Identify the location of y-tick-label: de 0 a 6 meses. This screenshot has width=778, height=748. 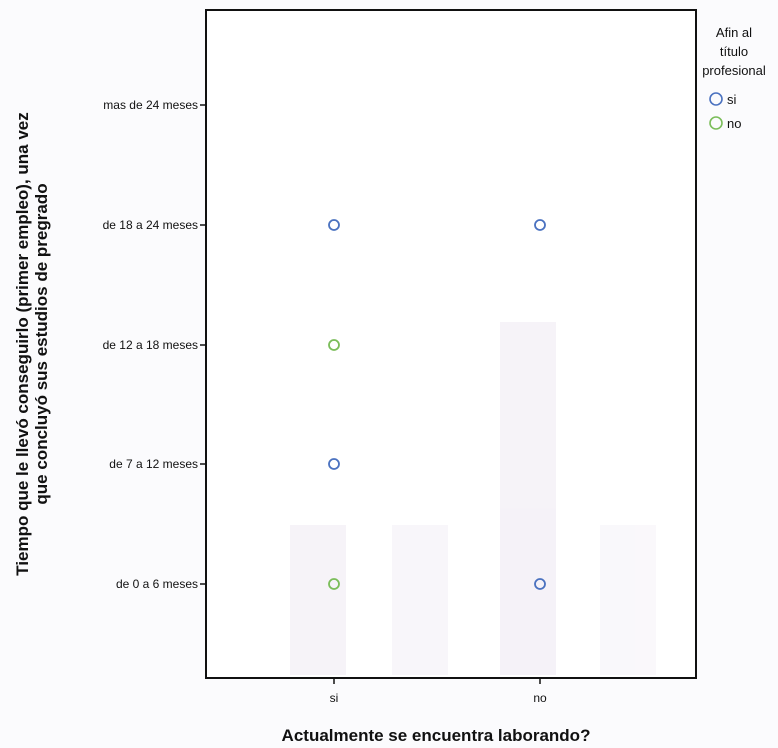
(157, 584).